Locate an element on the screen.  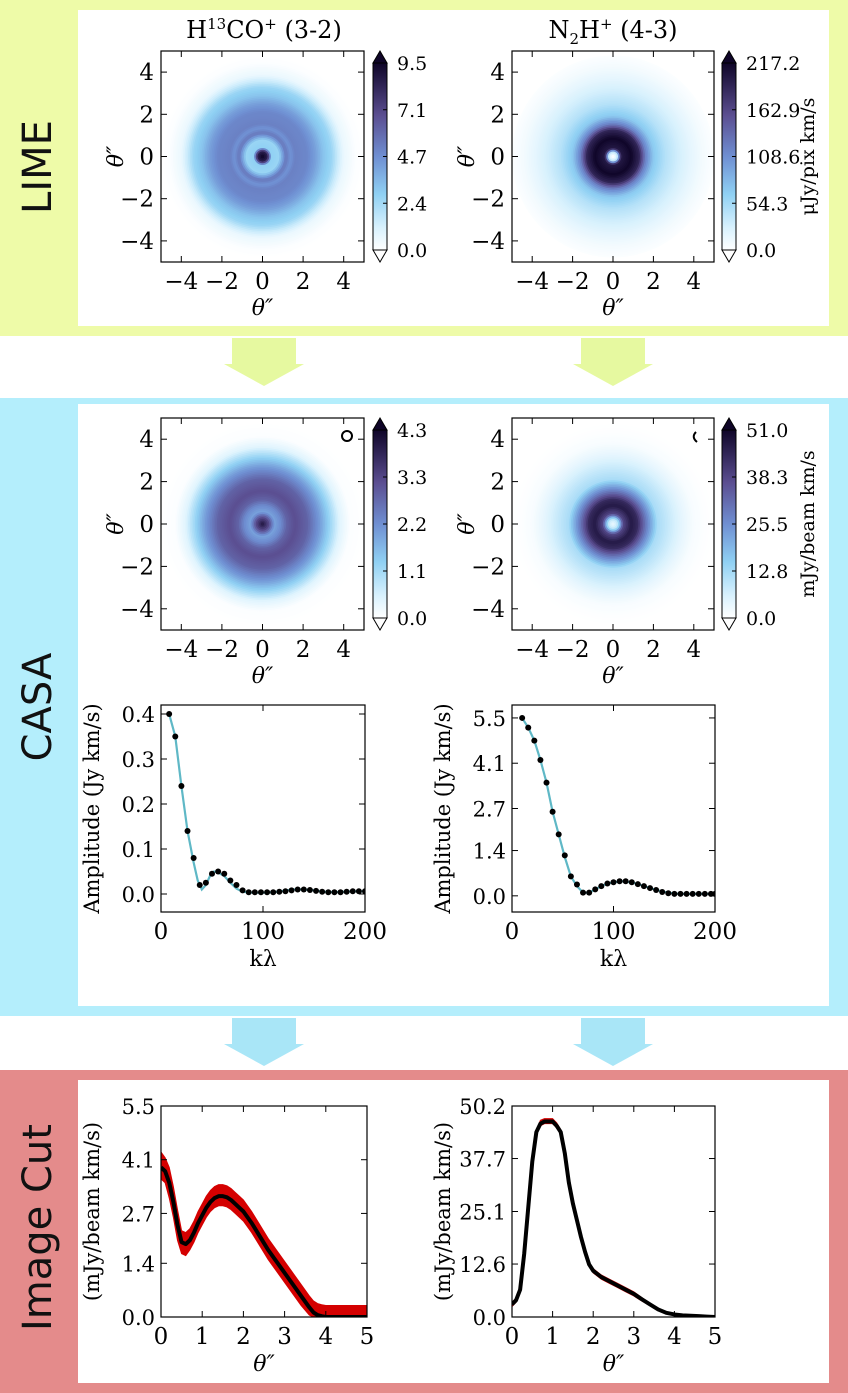
y-tick-label: 25.1 is located at coordinates (482, 1213).